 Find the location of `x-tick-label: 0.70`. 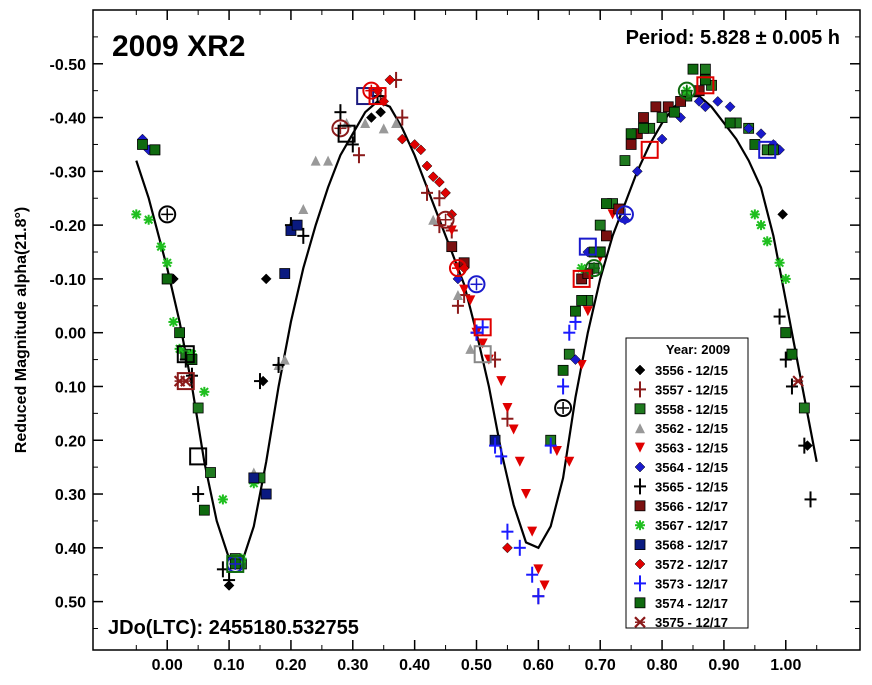

x-tick-label: 0.70 is located at coordinates (600, 665).